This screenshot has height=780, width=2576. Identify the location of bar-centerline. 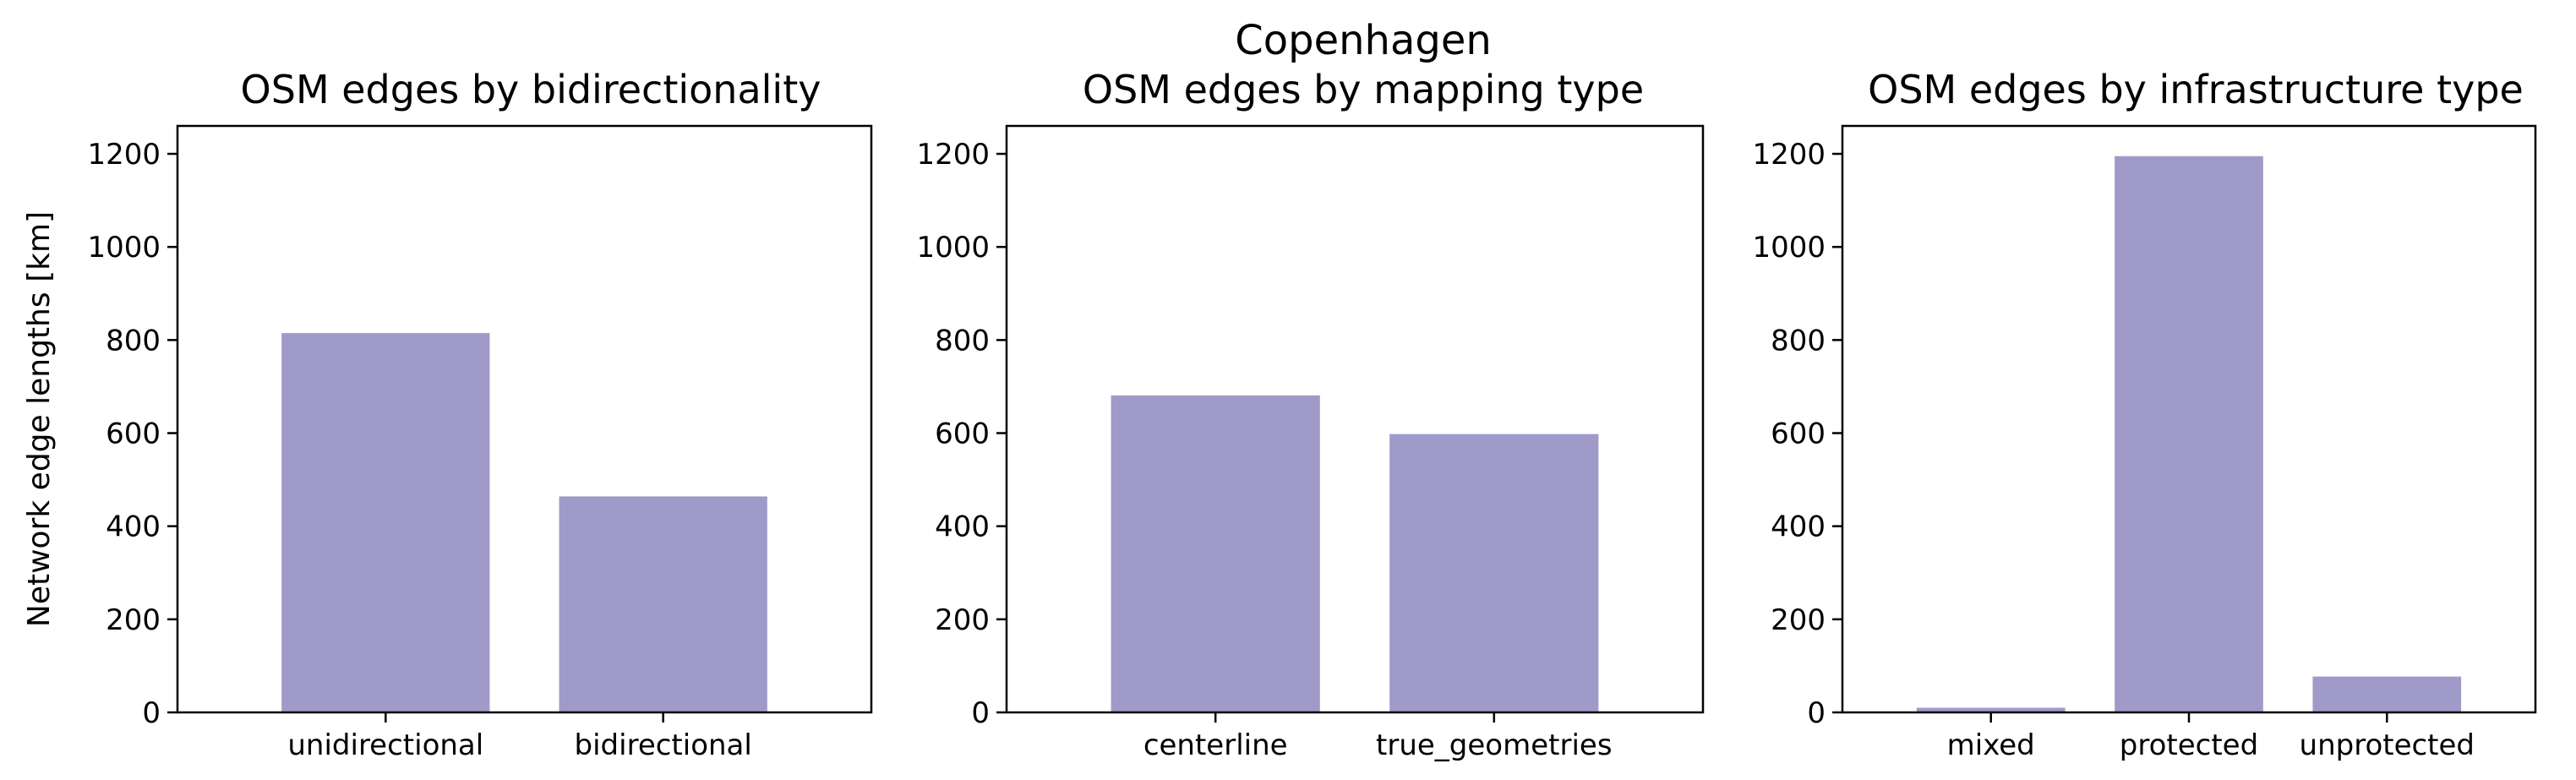
(1215, 553).